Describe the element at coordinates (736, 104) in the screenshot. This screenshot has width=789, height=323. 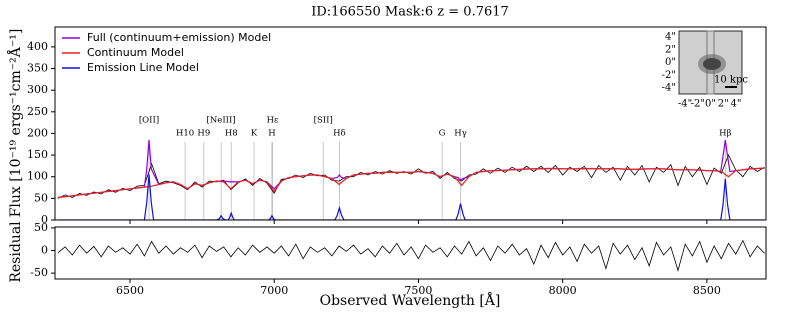
I see `inset-x-tick-label: 4"` at that location.